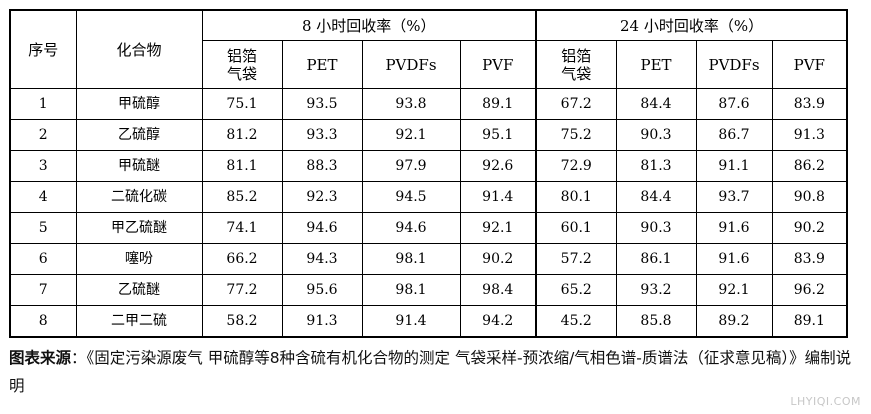 Image resolution: width=871 pixels, height=414 pixels. What do you see at coordinates (656, 290) in the screenshot?
I see `cell-recovery-value: 93.2` at bounding box center [656, 290].